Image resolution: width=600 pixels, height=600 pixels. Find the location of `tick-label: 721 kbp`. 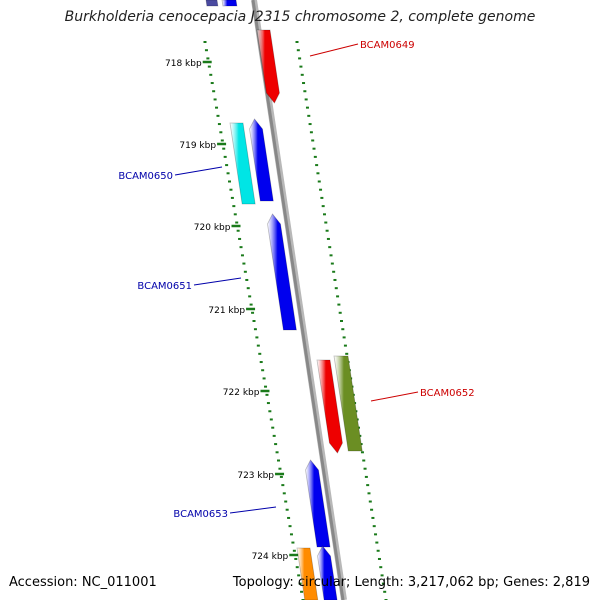

tick-label: 721 kbp is located at coordinates (226, 311).